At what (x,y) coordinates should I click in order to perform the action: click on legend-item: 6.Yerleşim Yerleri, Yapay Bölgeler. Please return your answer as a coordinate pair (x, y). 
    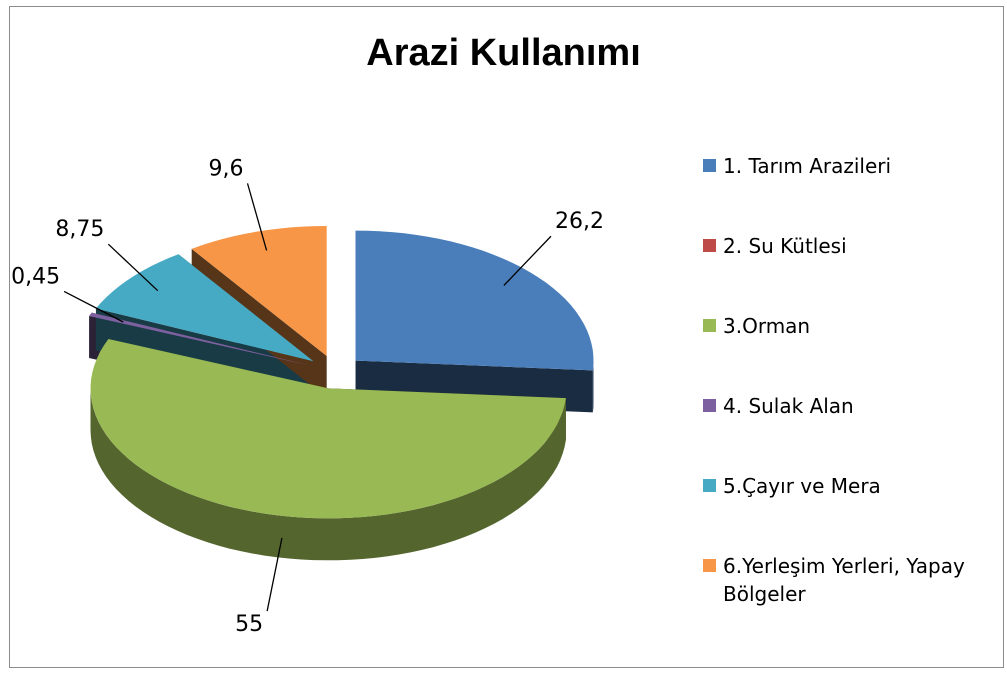
    Looking at the image, I should click on (853, 592).